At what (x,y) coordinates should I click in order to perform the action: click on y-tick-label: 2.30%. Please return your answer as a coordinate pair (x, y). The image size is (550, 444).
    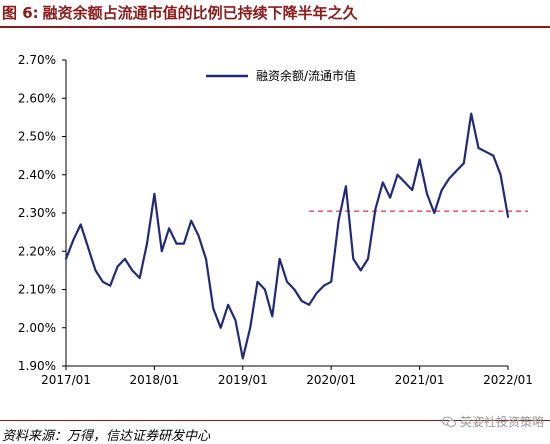
    Looking at the image, I should click on (37, 213).